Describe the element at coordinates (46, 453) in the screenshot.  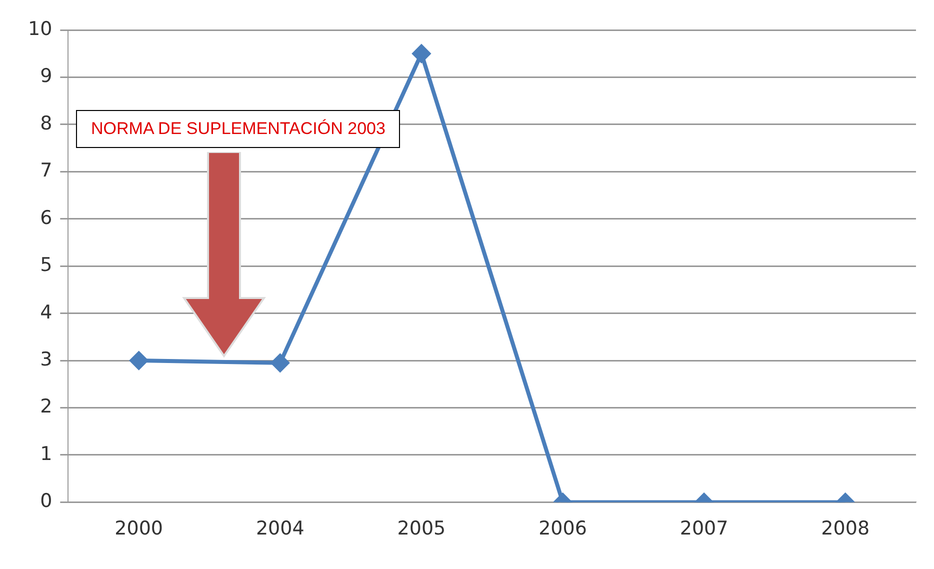
I see `y-tick-label: 1` at that location.